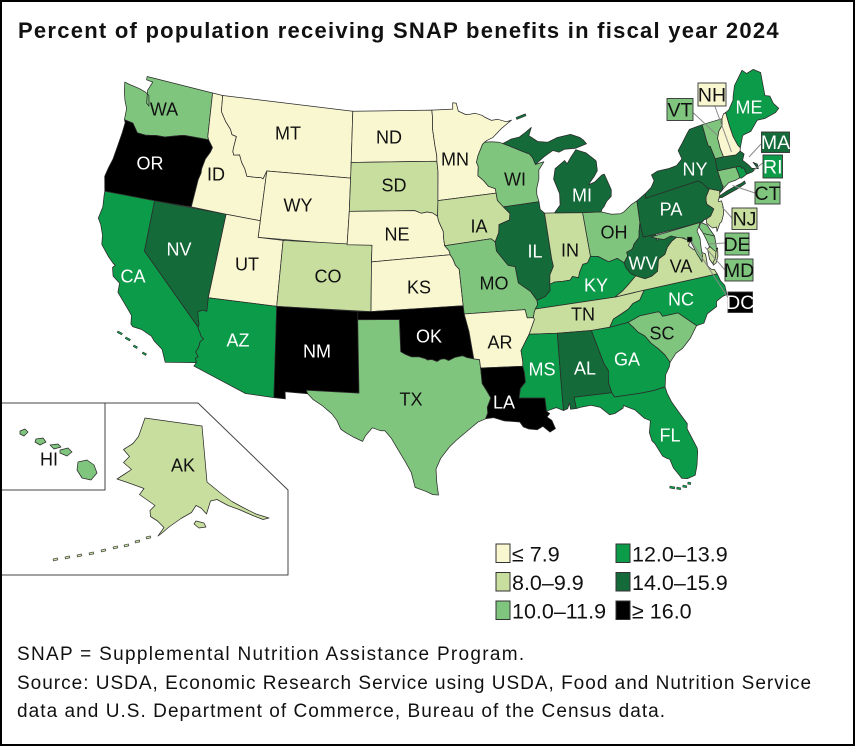 This screenshot has height=746, width=855. What do you see at coordinates (49, 459) in the screenshot?
I see `svg-text: HI` at bounding box center [49, 459].